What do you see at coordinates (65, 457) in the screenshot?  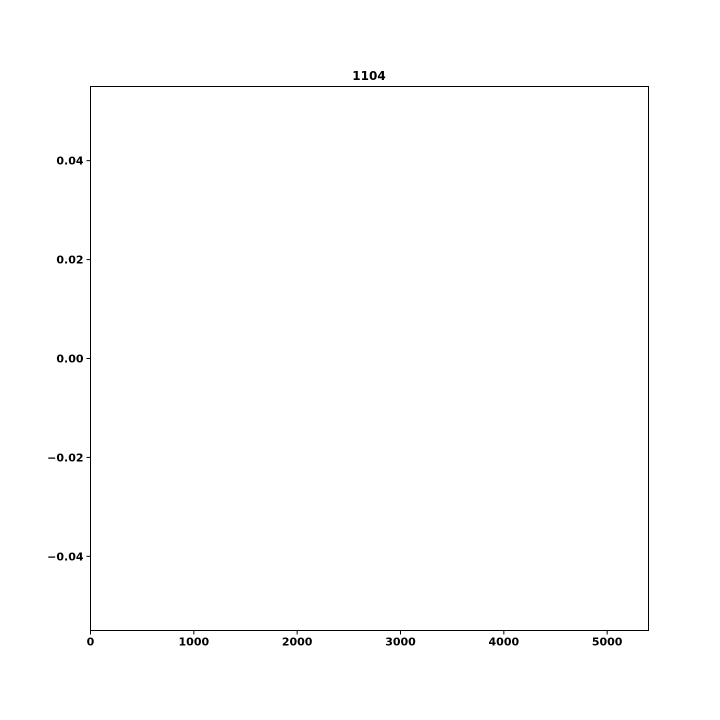 I see `y-tick-label: −0.02` at bounding box center [65, 457].